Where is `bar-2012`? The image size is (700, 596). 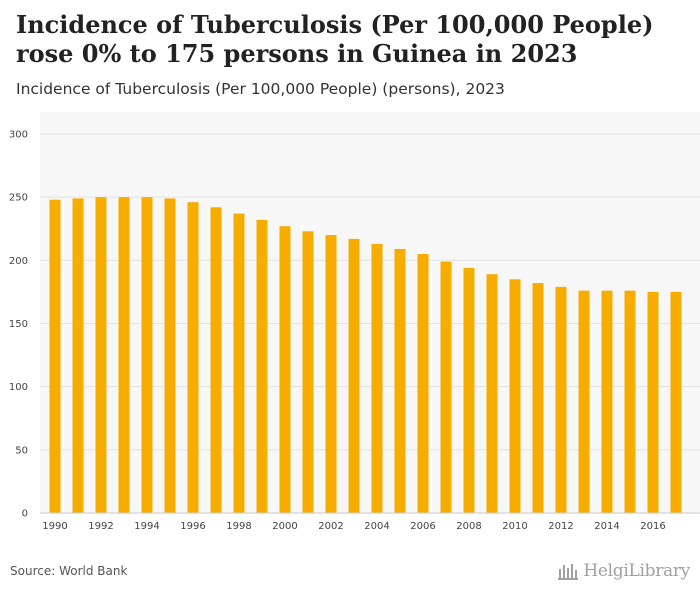
bar-2012 is located at coordinates (561, 399).